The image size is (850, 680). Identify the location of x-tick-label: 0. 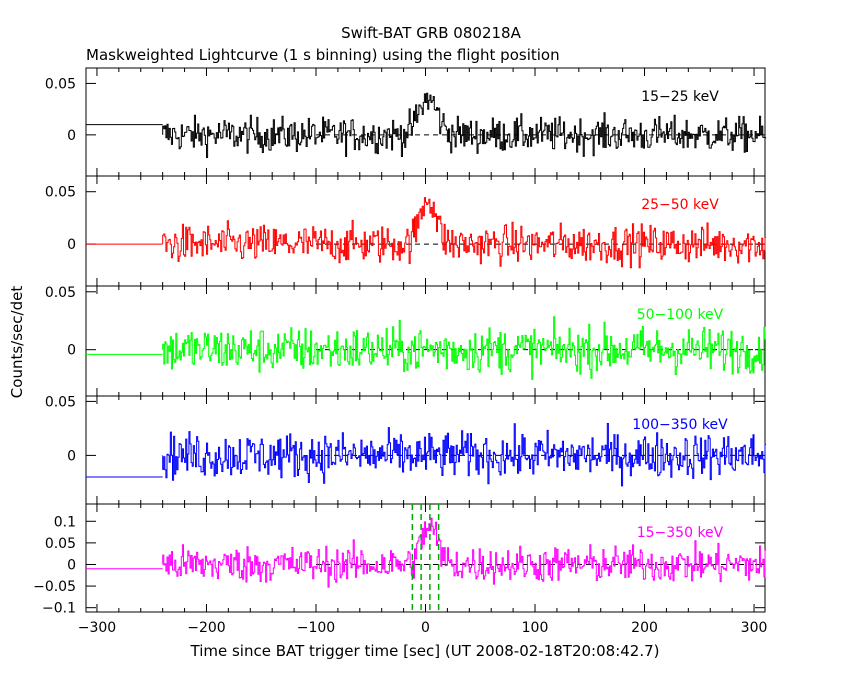
(425, 628).